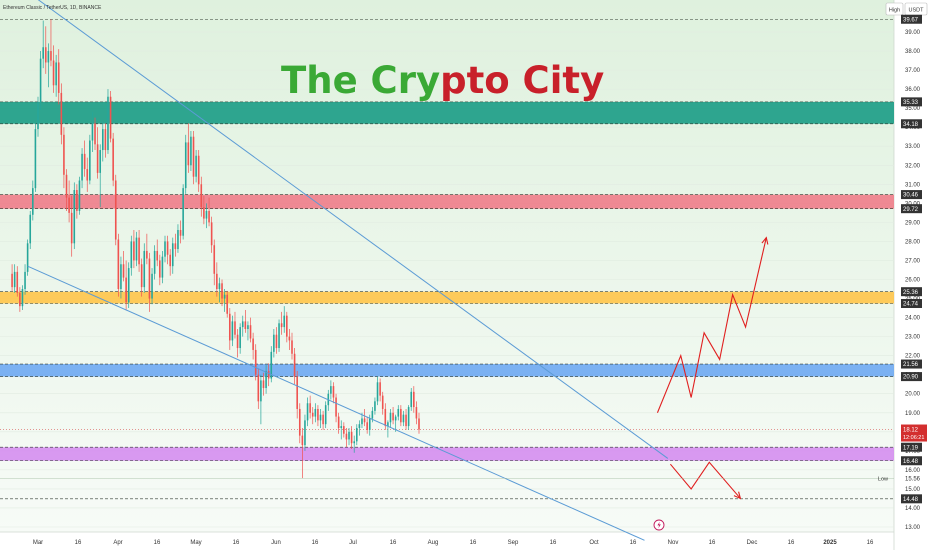 The width and height of the screenshot is (932, 550). What do you see at coordinates (830, 543) in the screenshot?
I see `time-tick-label: 2025` at bounding box center [830, 543].